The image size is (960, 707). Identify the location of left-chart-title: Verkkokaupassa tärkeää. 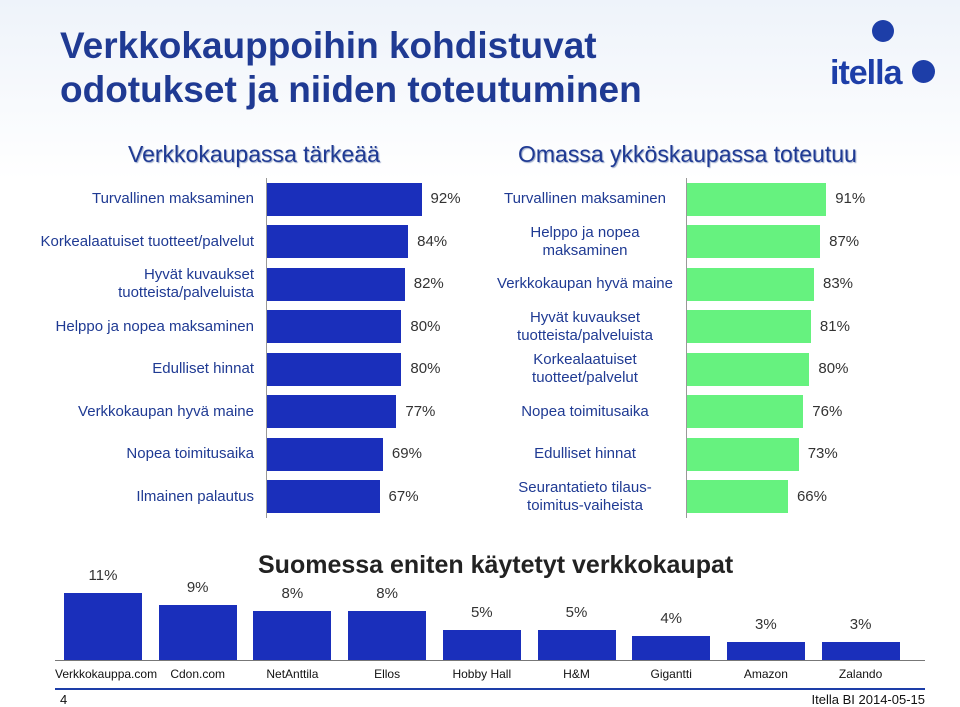
(254, 154).